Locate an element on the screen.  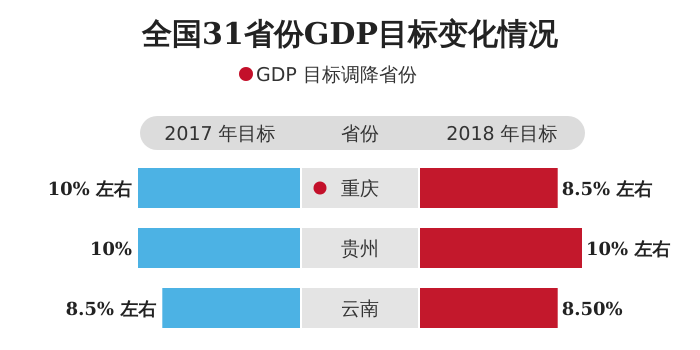
y-tick-label: 重庆 is located at coordinates (360, 189).